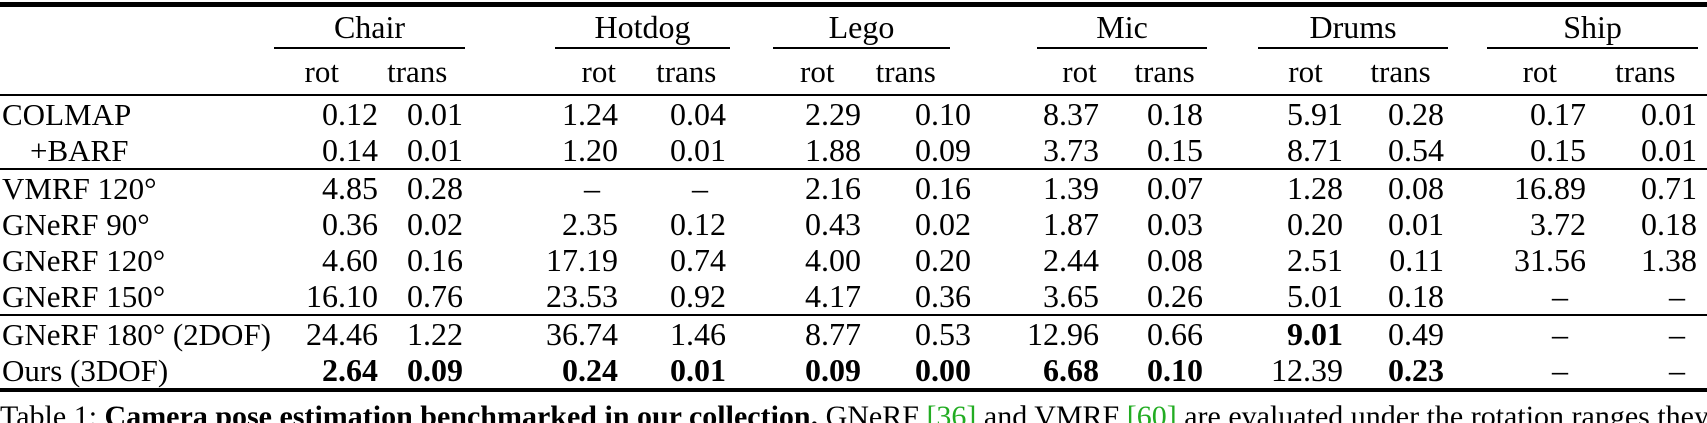  What do you see at coordinates (833, 150) in the screenshot?
I see `metric-cell: 1.88` at bounding box center [833, 150].